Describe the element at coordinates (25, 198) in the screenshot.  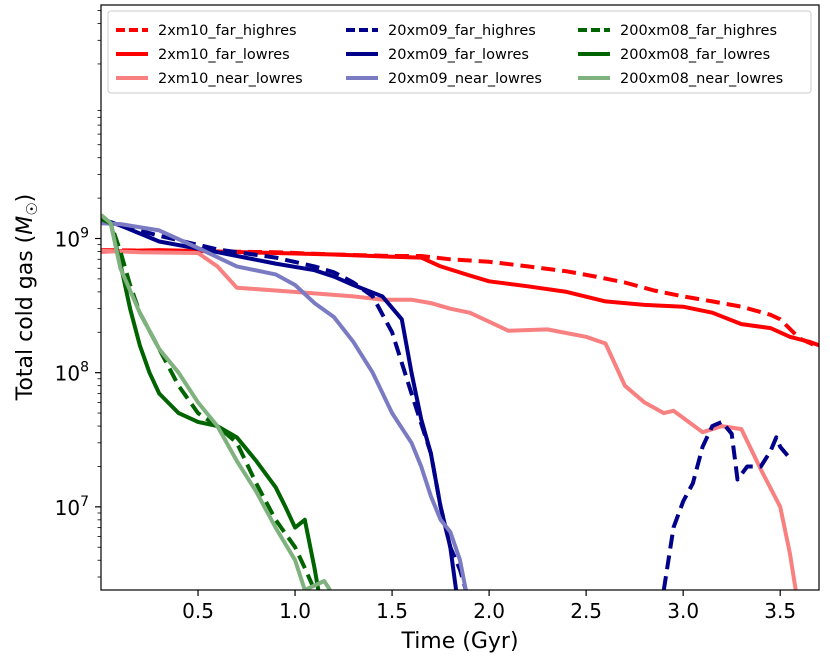
I see `y-axis-label-close: )` at that location.